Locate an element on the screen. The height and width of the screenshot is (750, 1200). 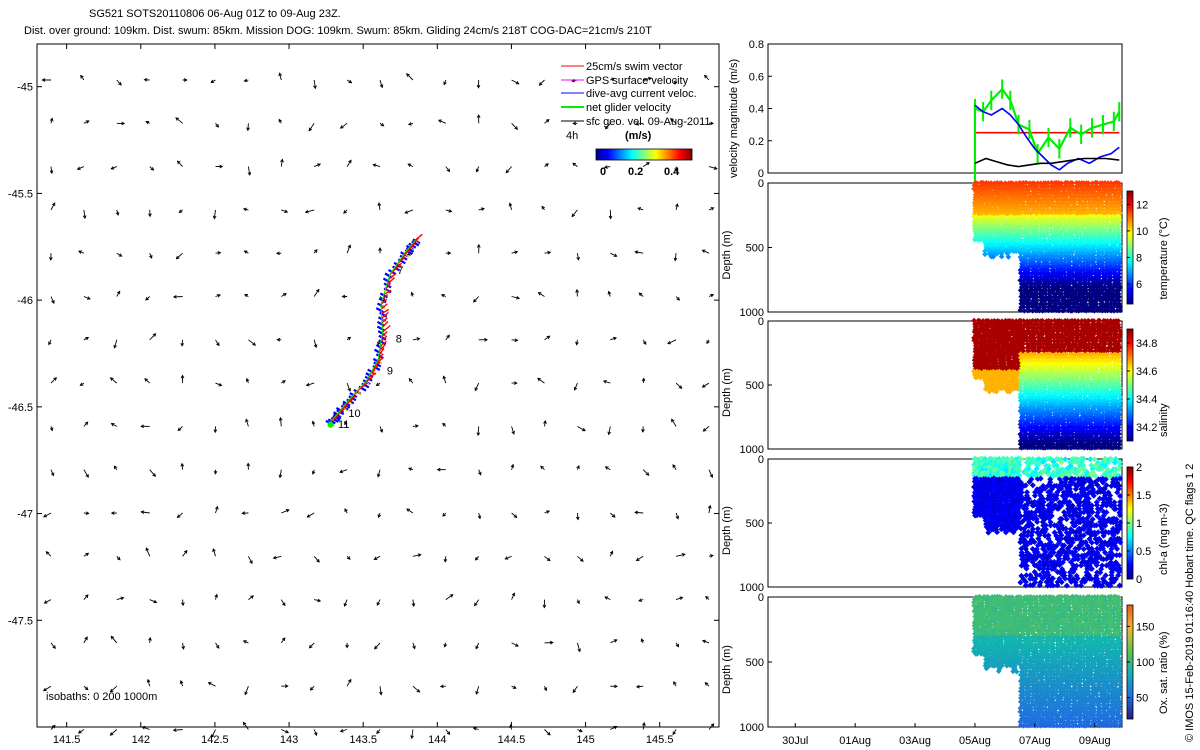
section-colorbar-tick-label: 6 is located at coordinates (1139, 285).